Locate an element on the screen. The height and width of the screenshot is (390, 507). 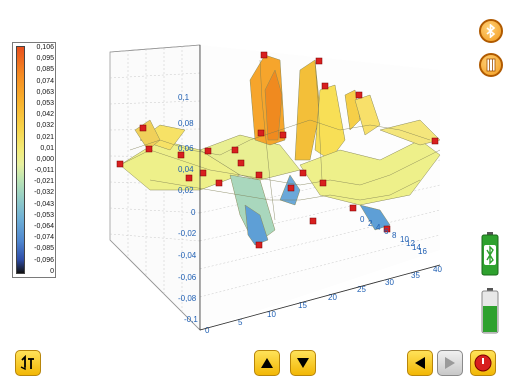
x-tick: 40 is located at coordinates (437, 269).